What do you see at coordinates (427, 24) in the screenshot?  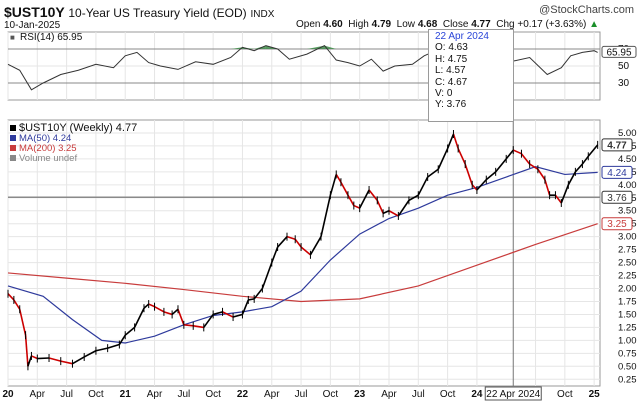 I see `low-value: 4.68` at bounding box center [427, 24].